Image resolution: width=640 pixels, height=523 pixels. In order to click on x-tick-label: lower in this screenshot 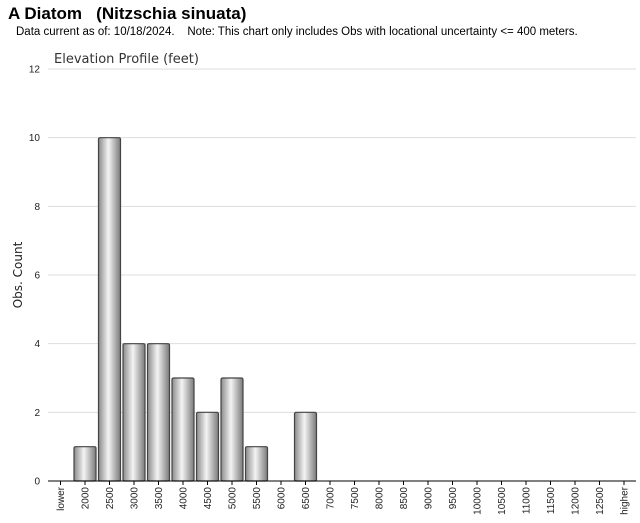, I will do `click(61, 498)`.